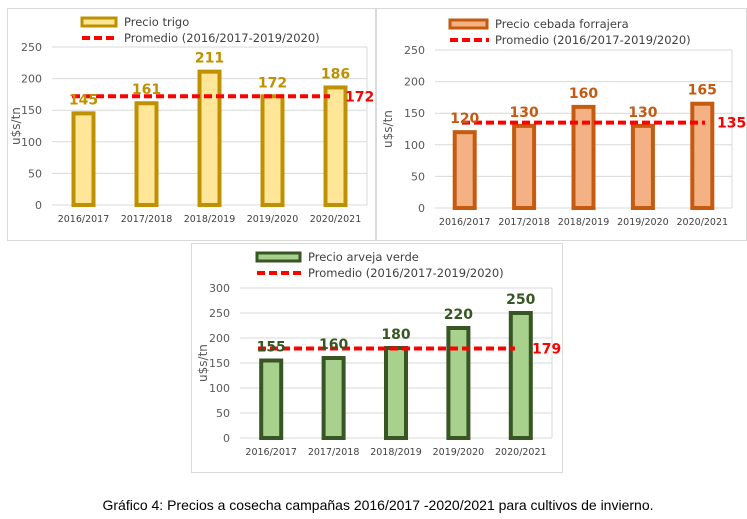 The height and width of the screenshot is (519, 747). Describe the element at coordinates (272, 83) in the screenshot. I see `data-label: 172` at that location.